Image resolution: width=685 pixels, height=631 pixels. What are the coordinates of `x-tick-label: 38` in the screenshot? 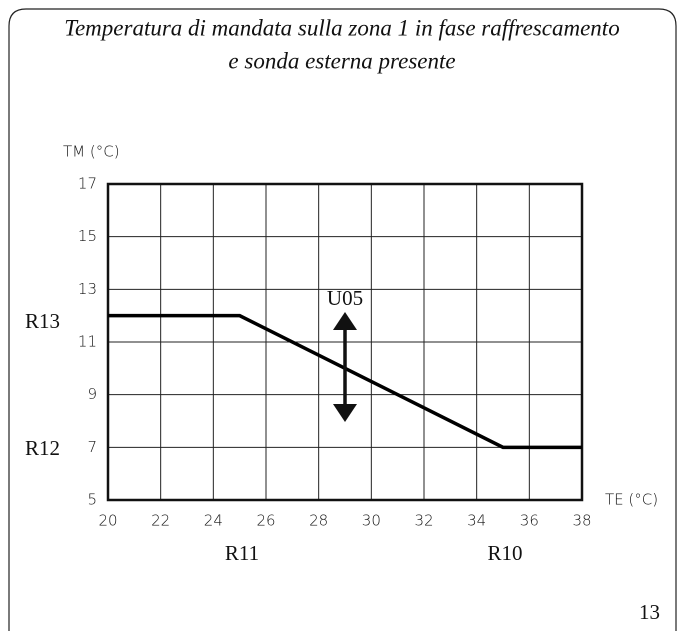 It's located at (581, 521).